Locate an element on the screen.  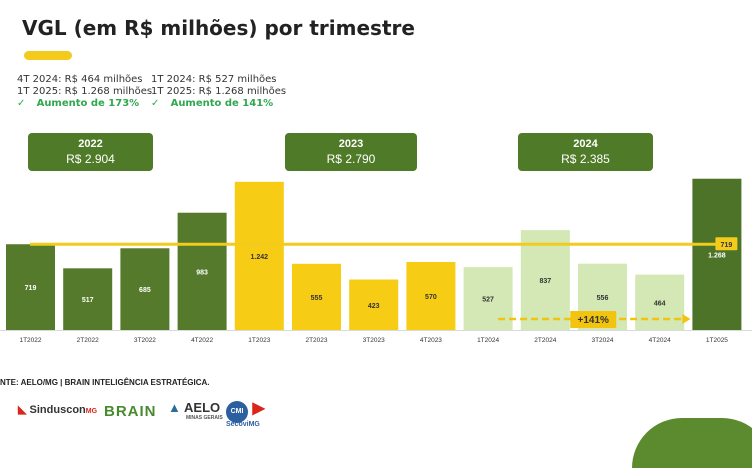
bar-4T2024 is located at coordinates (660, 302).